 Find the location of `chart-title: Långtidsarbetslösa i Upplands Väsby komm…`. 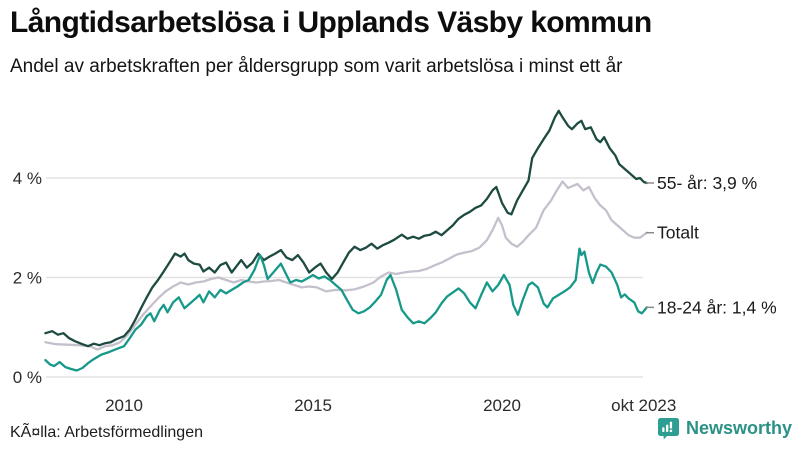

chart-title: Långtidsarbetslösa i Upplands Väsby komm… is located at coordinates (331, 22).